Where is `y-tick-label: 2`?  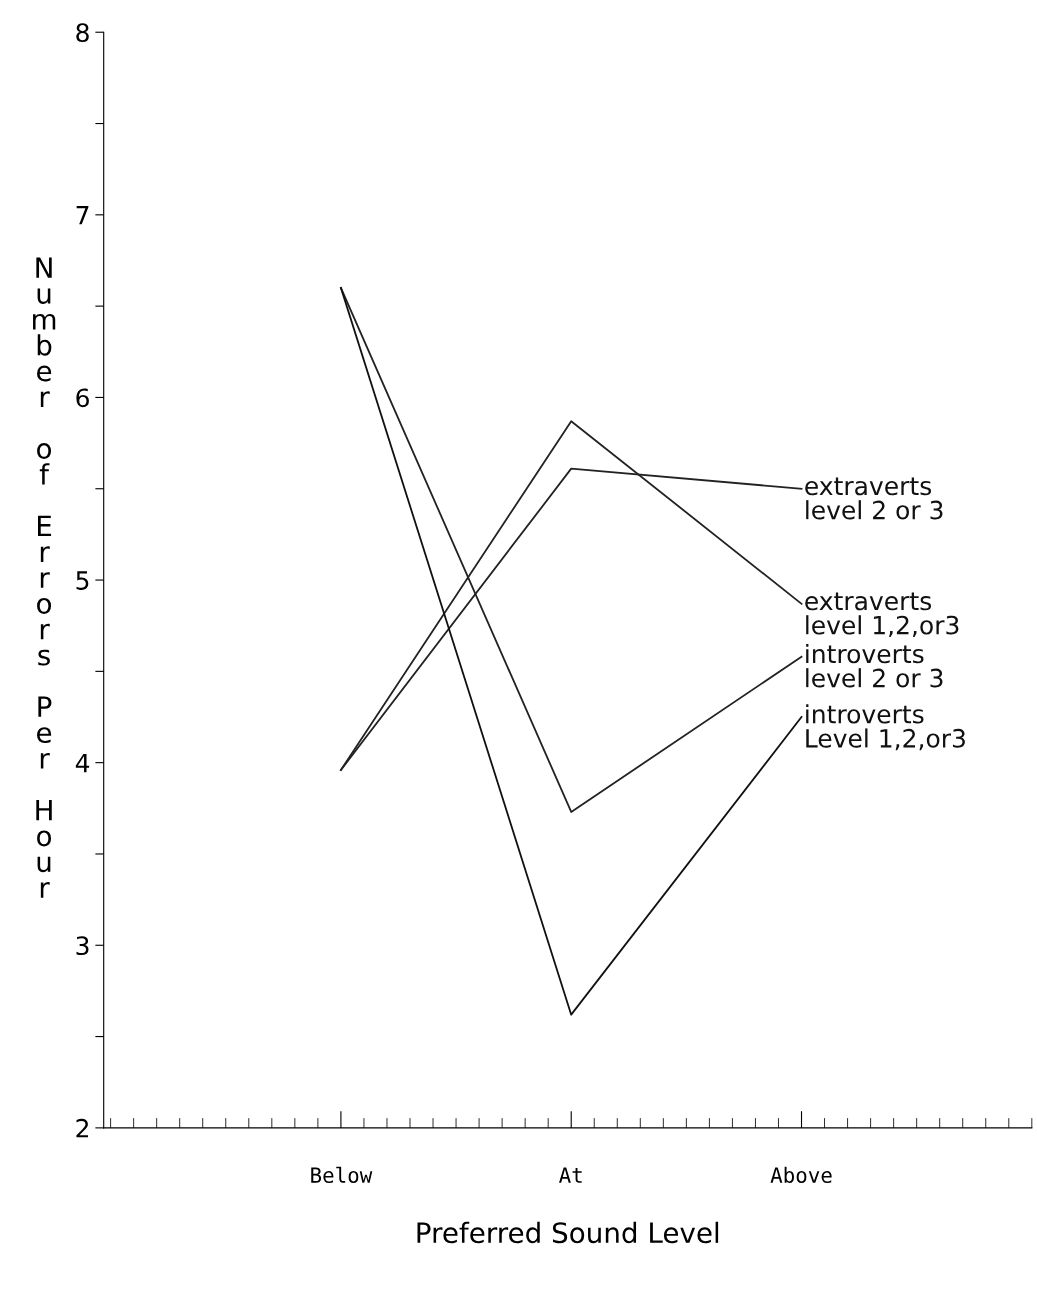
y-tick-label: 2 is located at coordinates (82, 1128).